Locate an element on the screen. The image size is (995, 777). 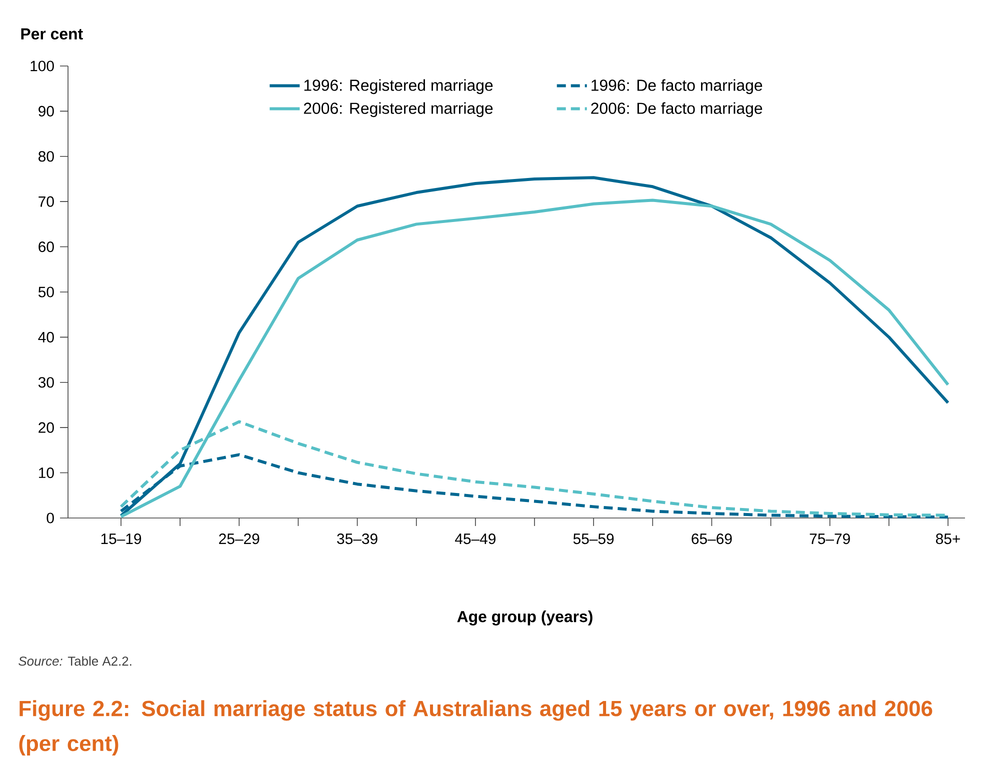
x-tick-label: 45–49 is located at coordinates (475, 539).